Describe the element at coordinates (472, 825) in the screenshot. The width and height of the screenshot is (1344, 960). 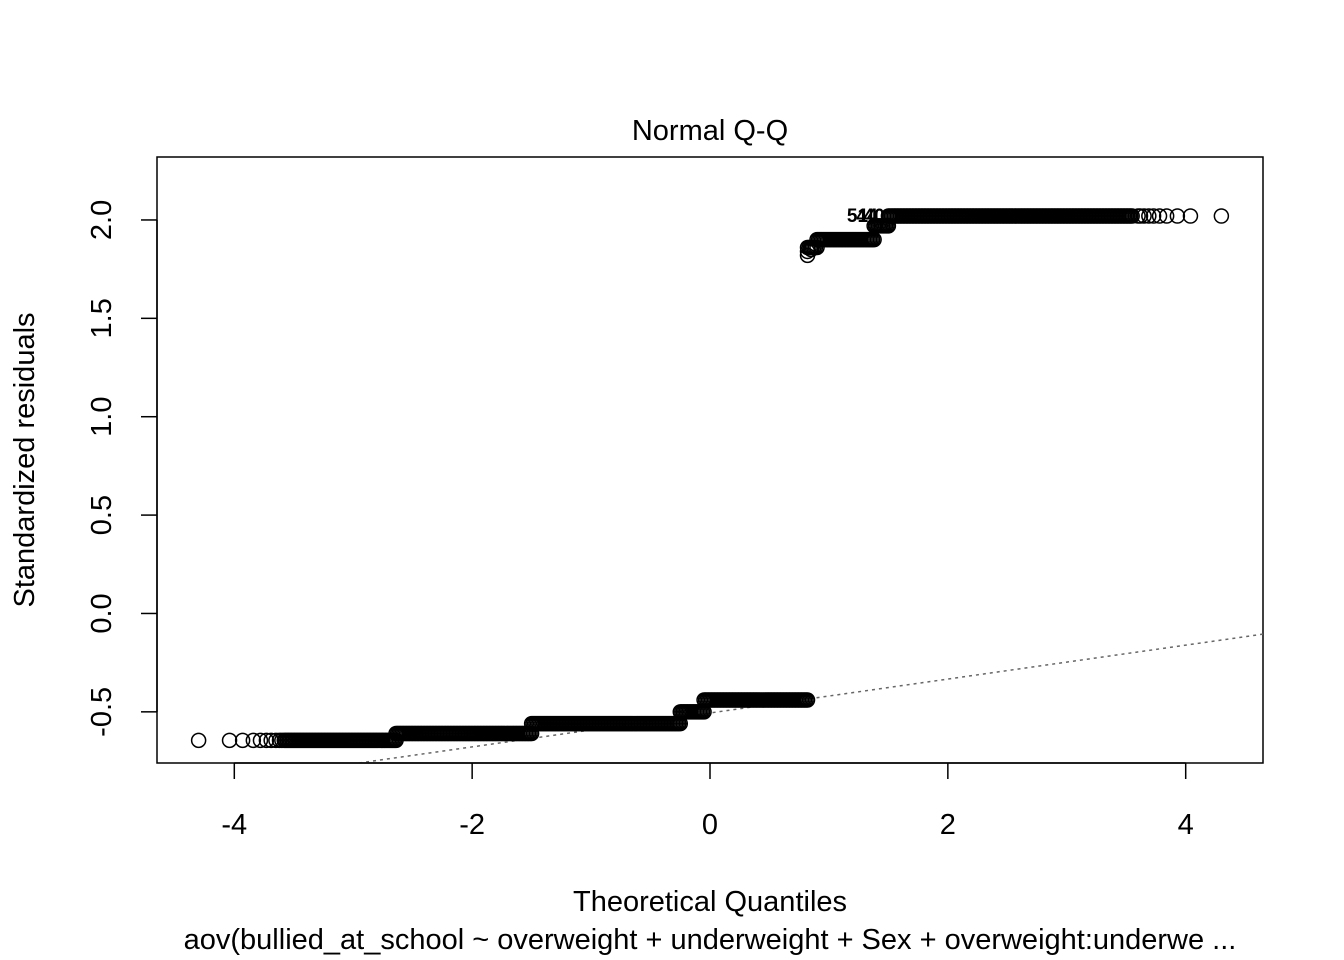
I see `x-tick-label: -2` at that location.